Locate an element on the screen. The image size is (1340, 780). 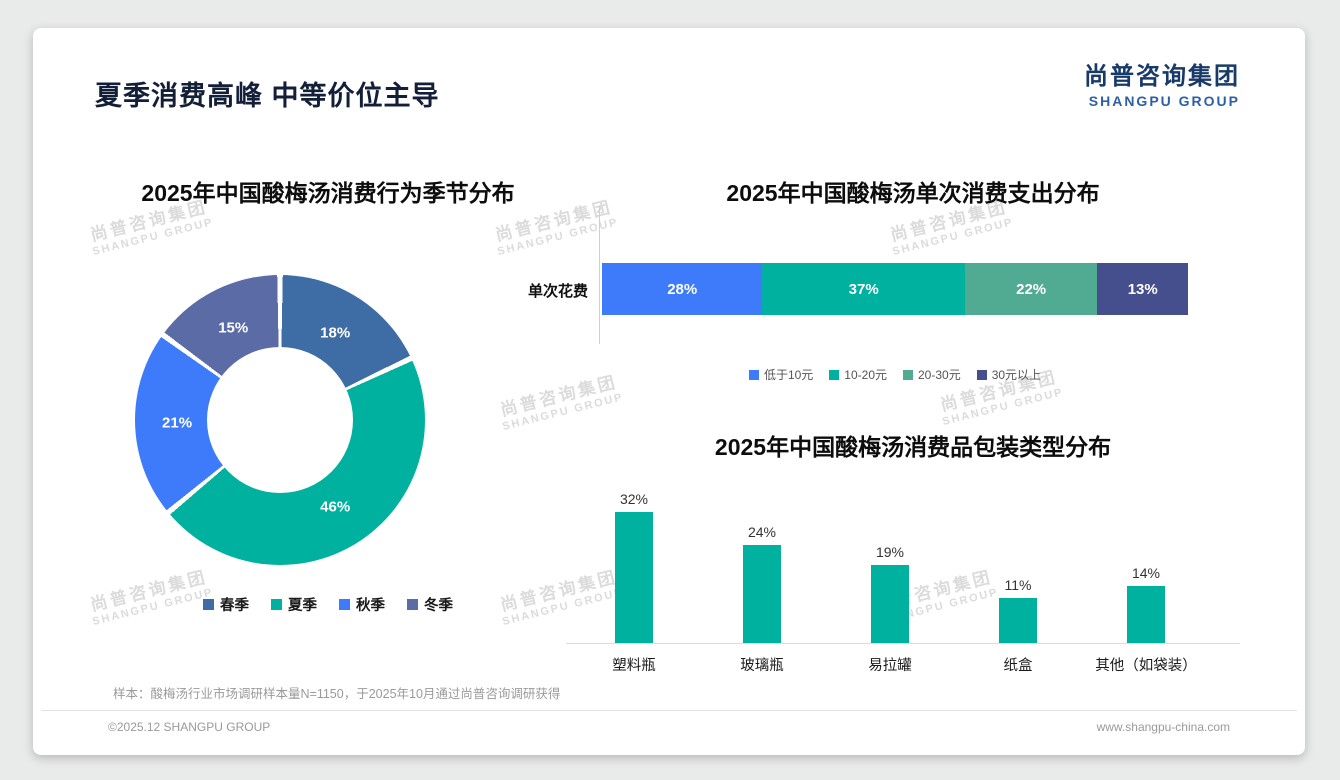
bar-value-label: 14% is located at coordinates (1146, 573).